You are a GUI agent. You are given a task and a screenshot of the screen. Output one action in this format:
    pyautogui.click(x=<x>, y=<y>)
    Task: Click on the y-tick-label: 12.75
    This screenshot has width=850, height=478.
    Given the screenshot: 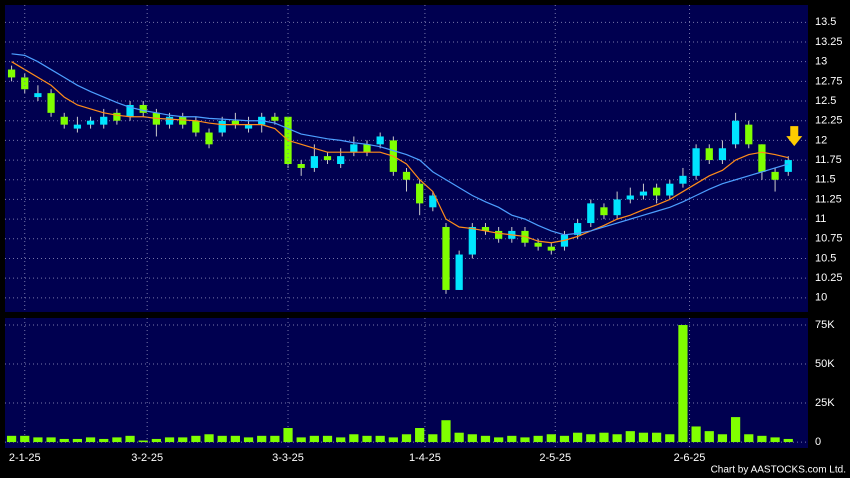 What is the action you would take?
    pyautogui.click(x=829, y=81)
    